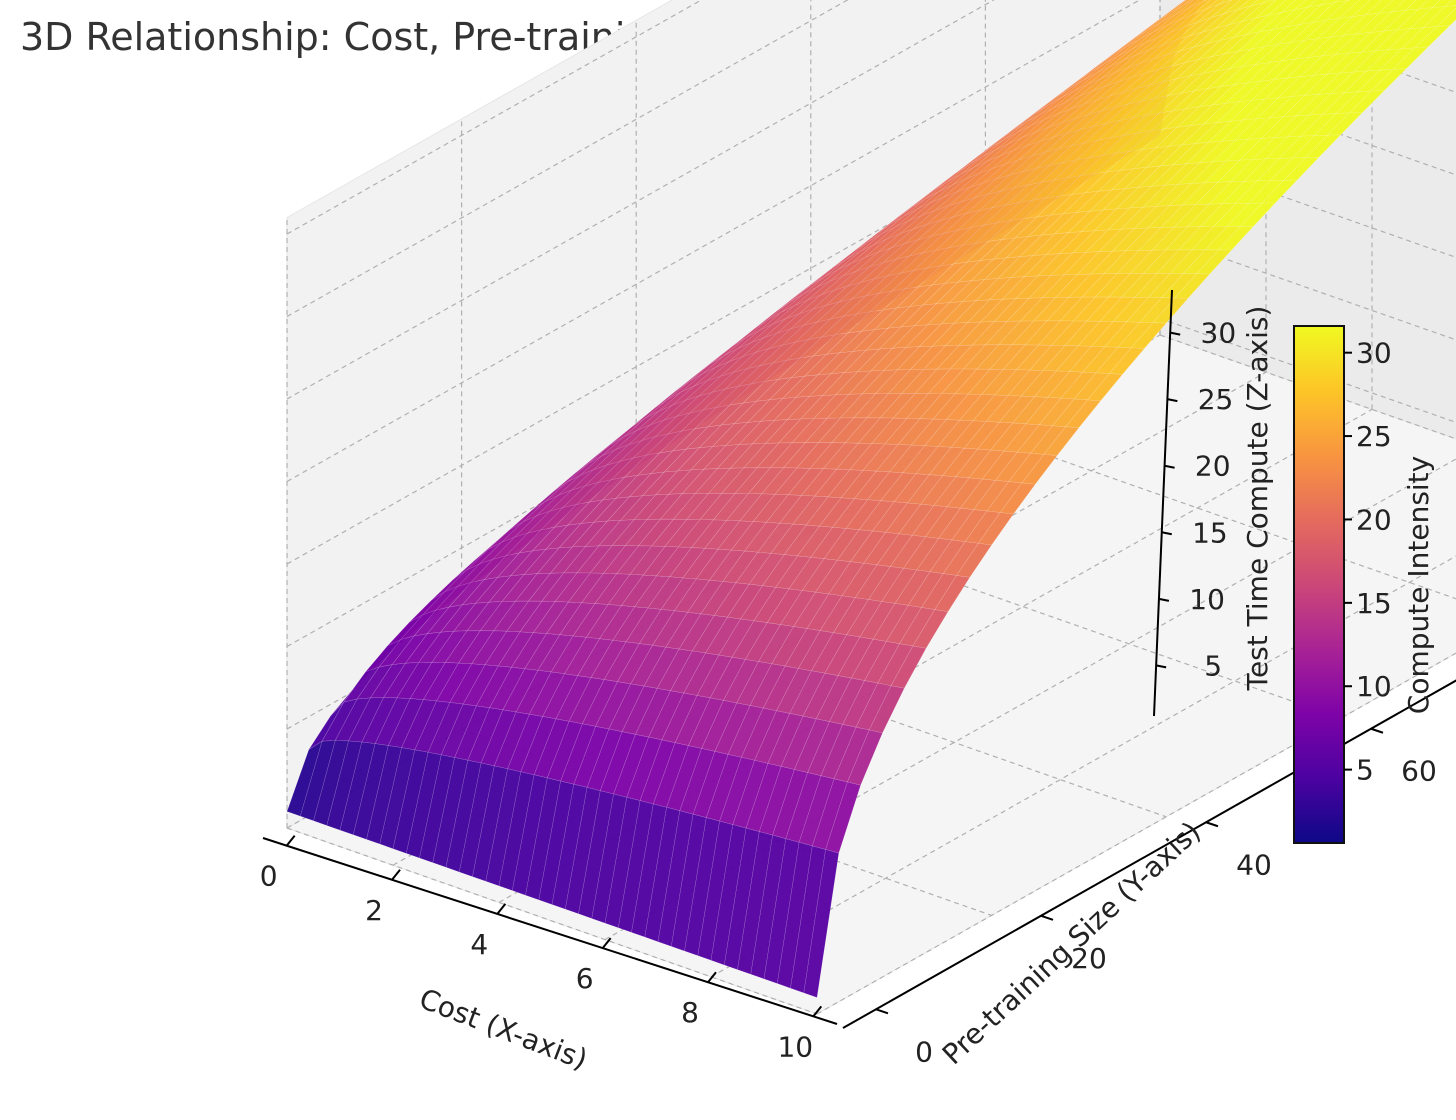  I want to click on z-axis-line, so click(1163, 503).